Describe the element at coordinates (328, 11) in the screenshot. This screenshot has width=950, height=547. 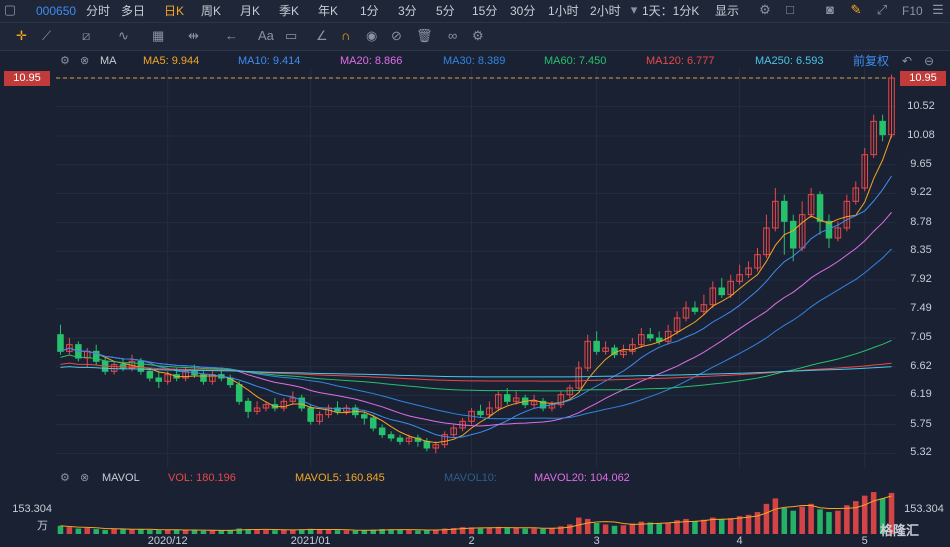
I see `tab-yearly-k: 年K` at that location.